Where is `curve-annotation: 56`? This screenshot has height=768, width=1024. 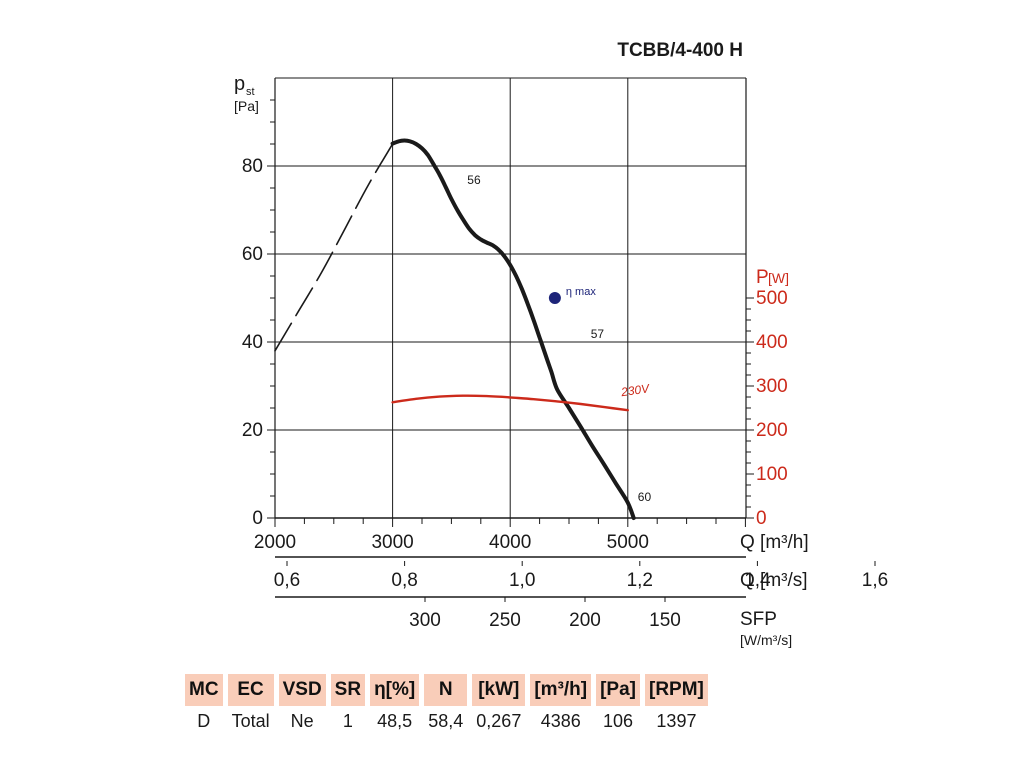
curve-annotation: 56 is located at coordinates (474, 180).